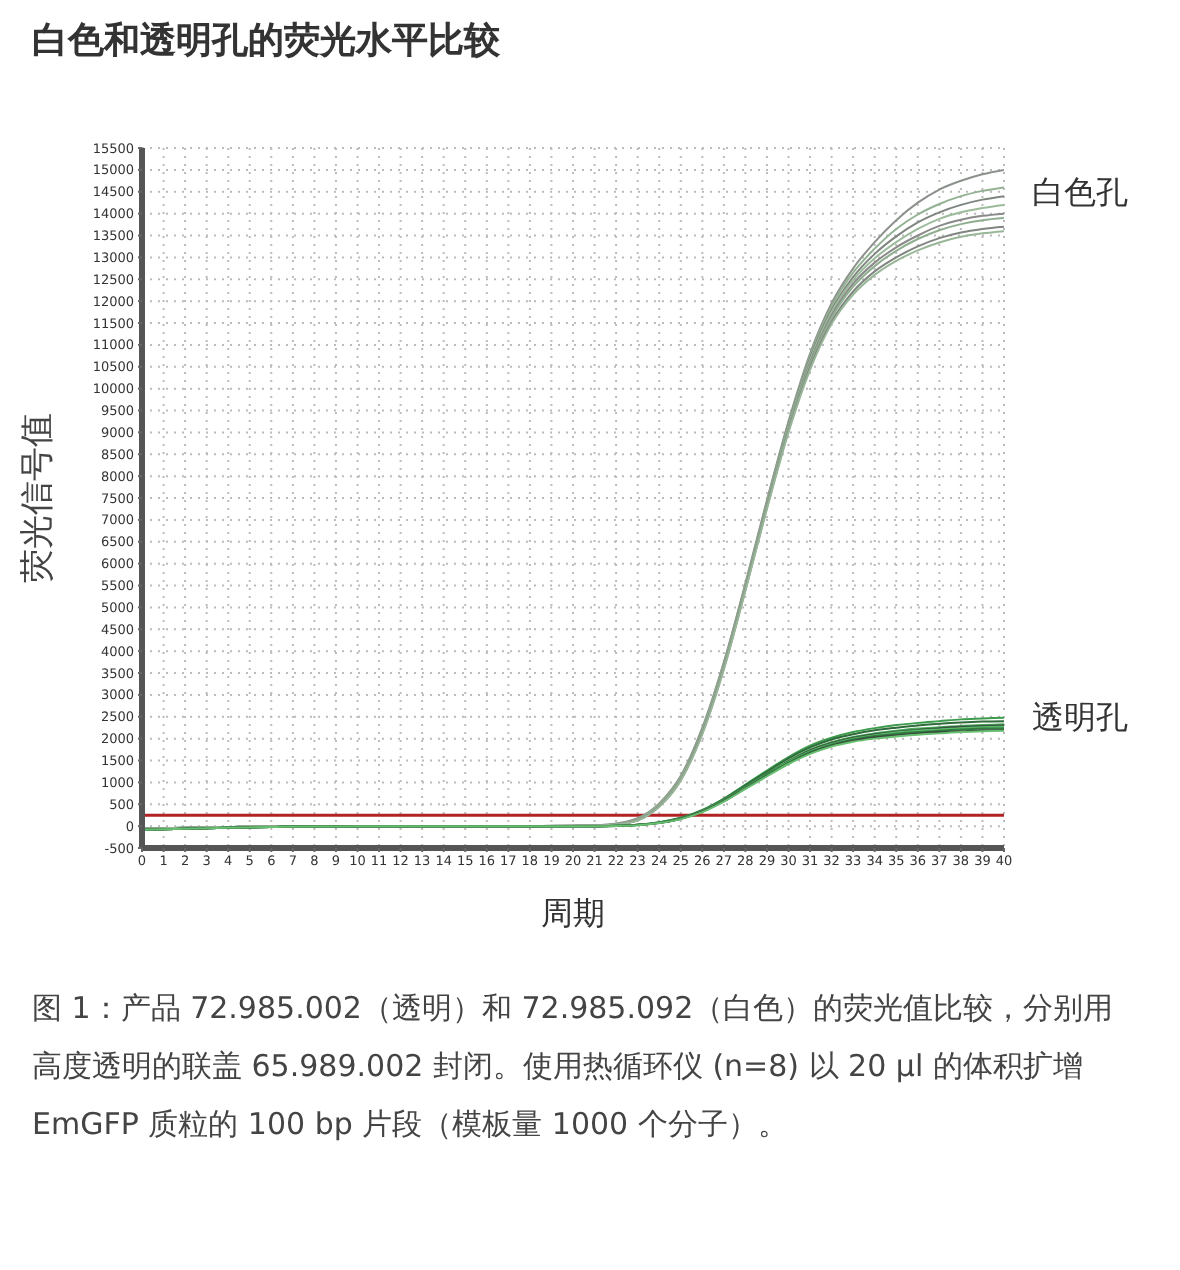  Describe the element at coordinates (38, 498) in the screenshot. I see `y-axis-title: 荧光信号值` at that location.